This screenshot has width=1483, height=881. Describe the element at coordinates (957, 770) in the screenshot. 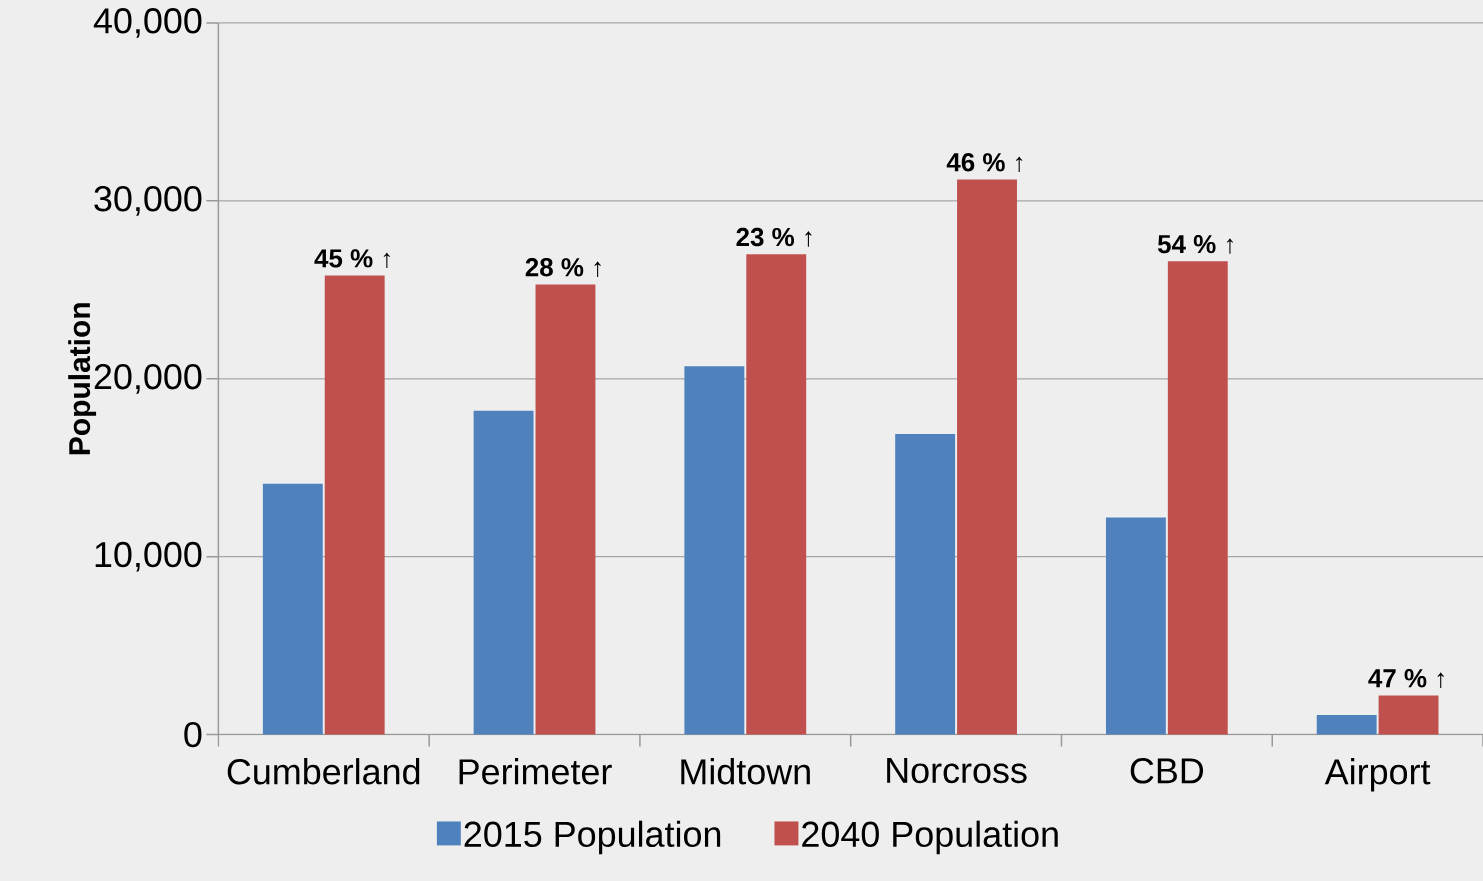

I see `x-tick-label: Norcross` at that location.